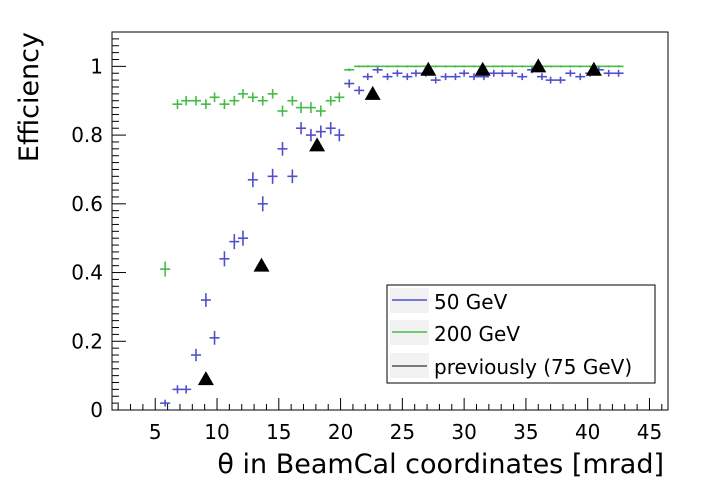 The width and height of the screenshot is (704, 493). Describe the element at coordinates (525, 432) in the screenshot. I see `x-tick-label: 35` at that location.